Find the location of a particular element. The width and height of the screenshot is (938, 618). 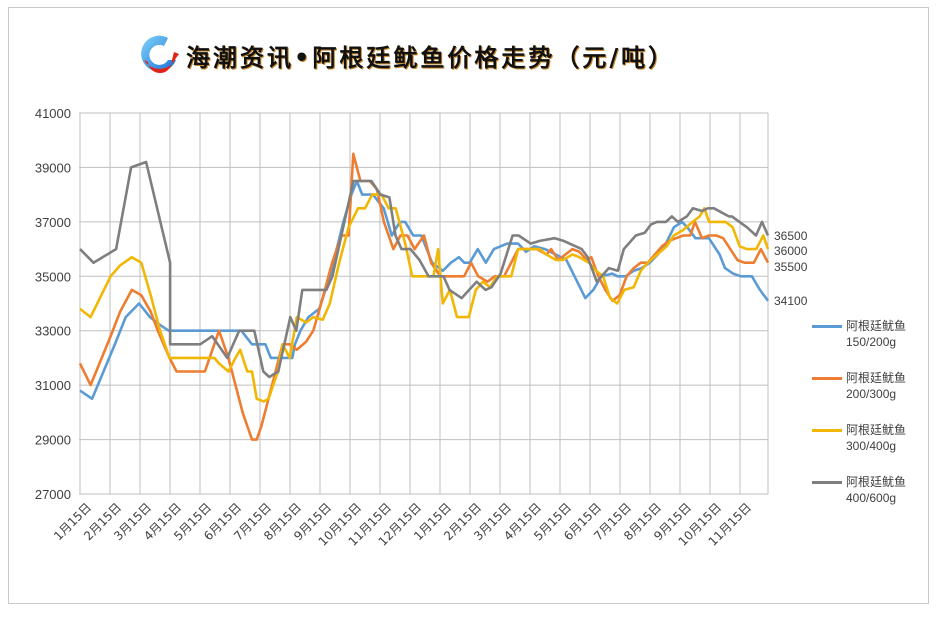

legend-swatch-orange is located at coordinates (827, 378).